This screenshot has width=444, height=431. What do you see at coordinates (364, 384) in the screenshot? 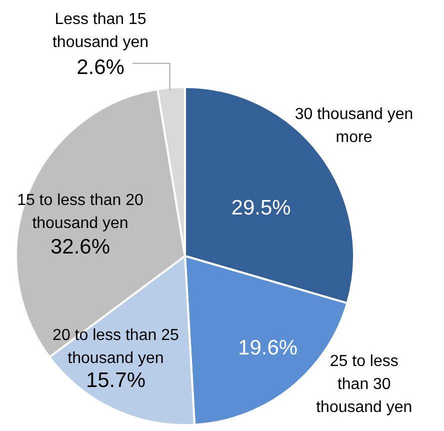
I see `slice-label: 25 to less than 30 thousand yen` at bounding box center [364, 384].